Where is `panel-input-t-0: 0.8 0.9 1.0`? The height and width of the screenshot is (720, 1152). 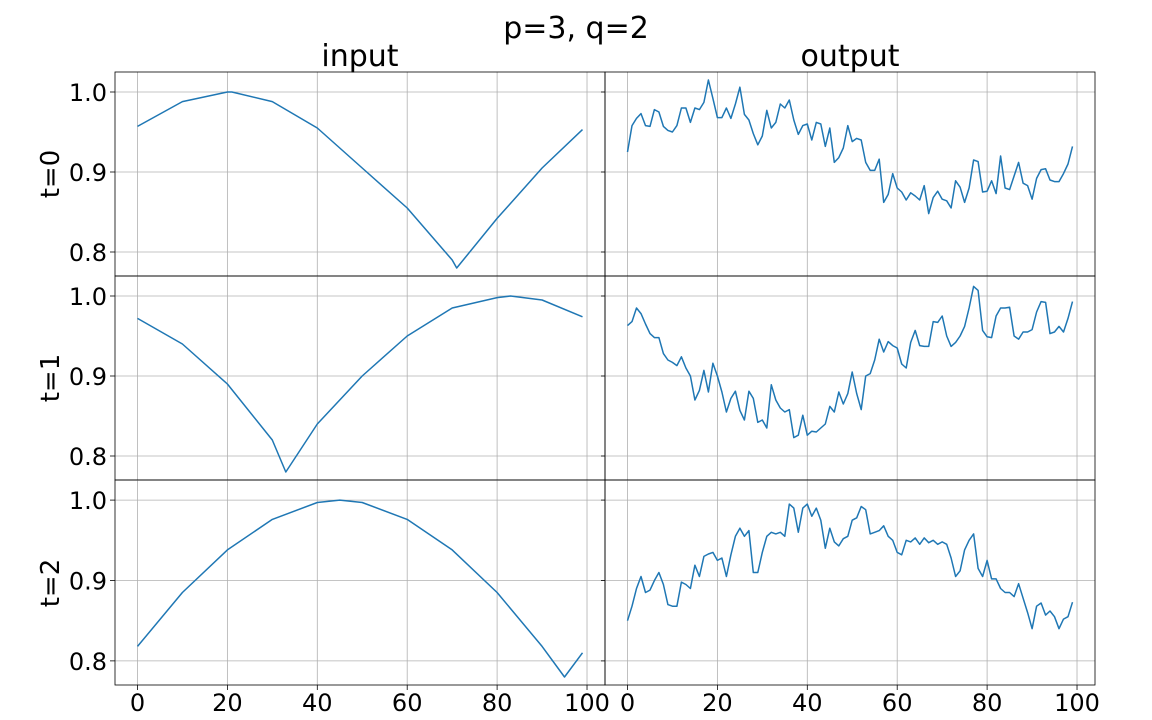
panel-input-t-0: 0.8 0.9 1.0 is located at coordinates (337, 174).